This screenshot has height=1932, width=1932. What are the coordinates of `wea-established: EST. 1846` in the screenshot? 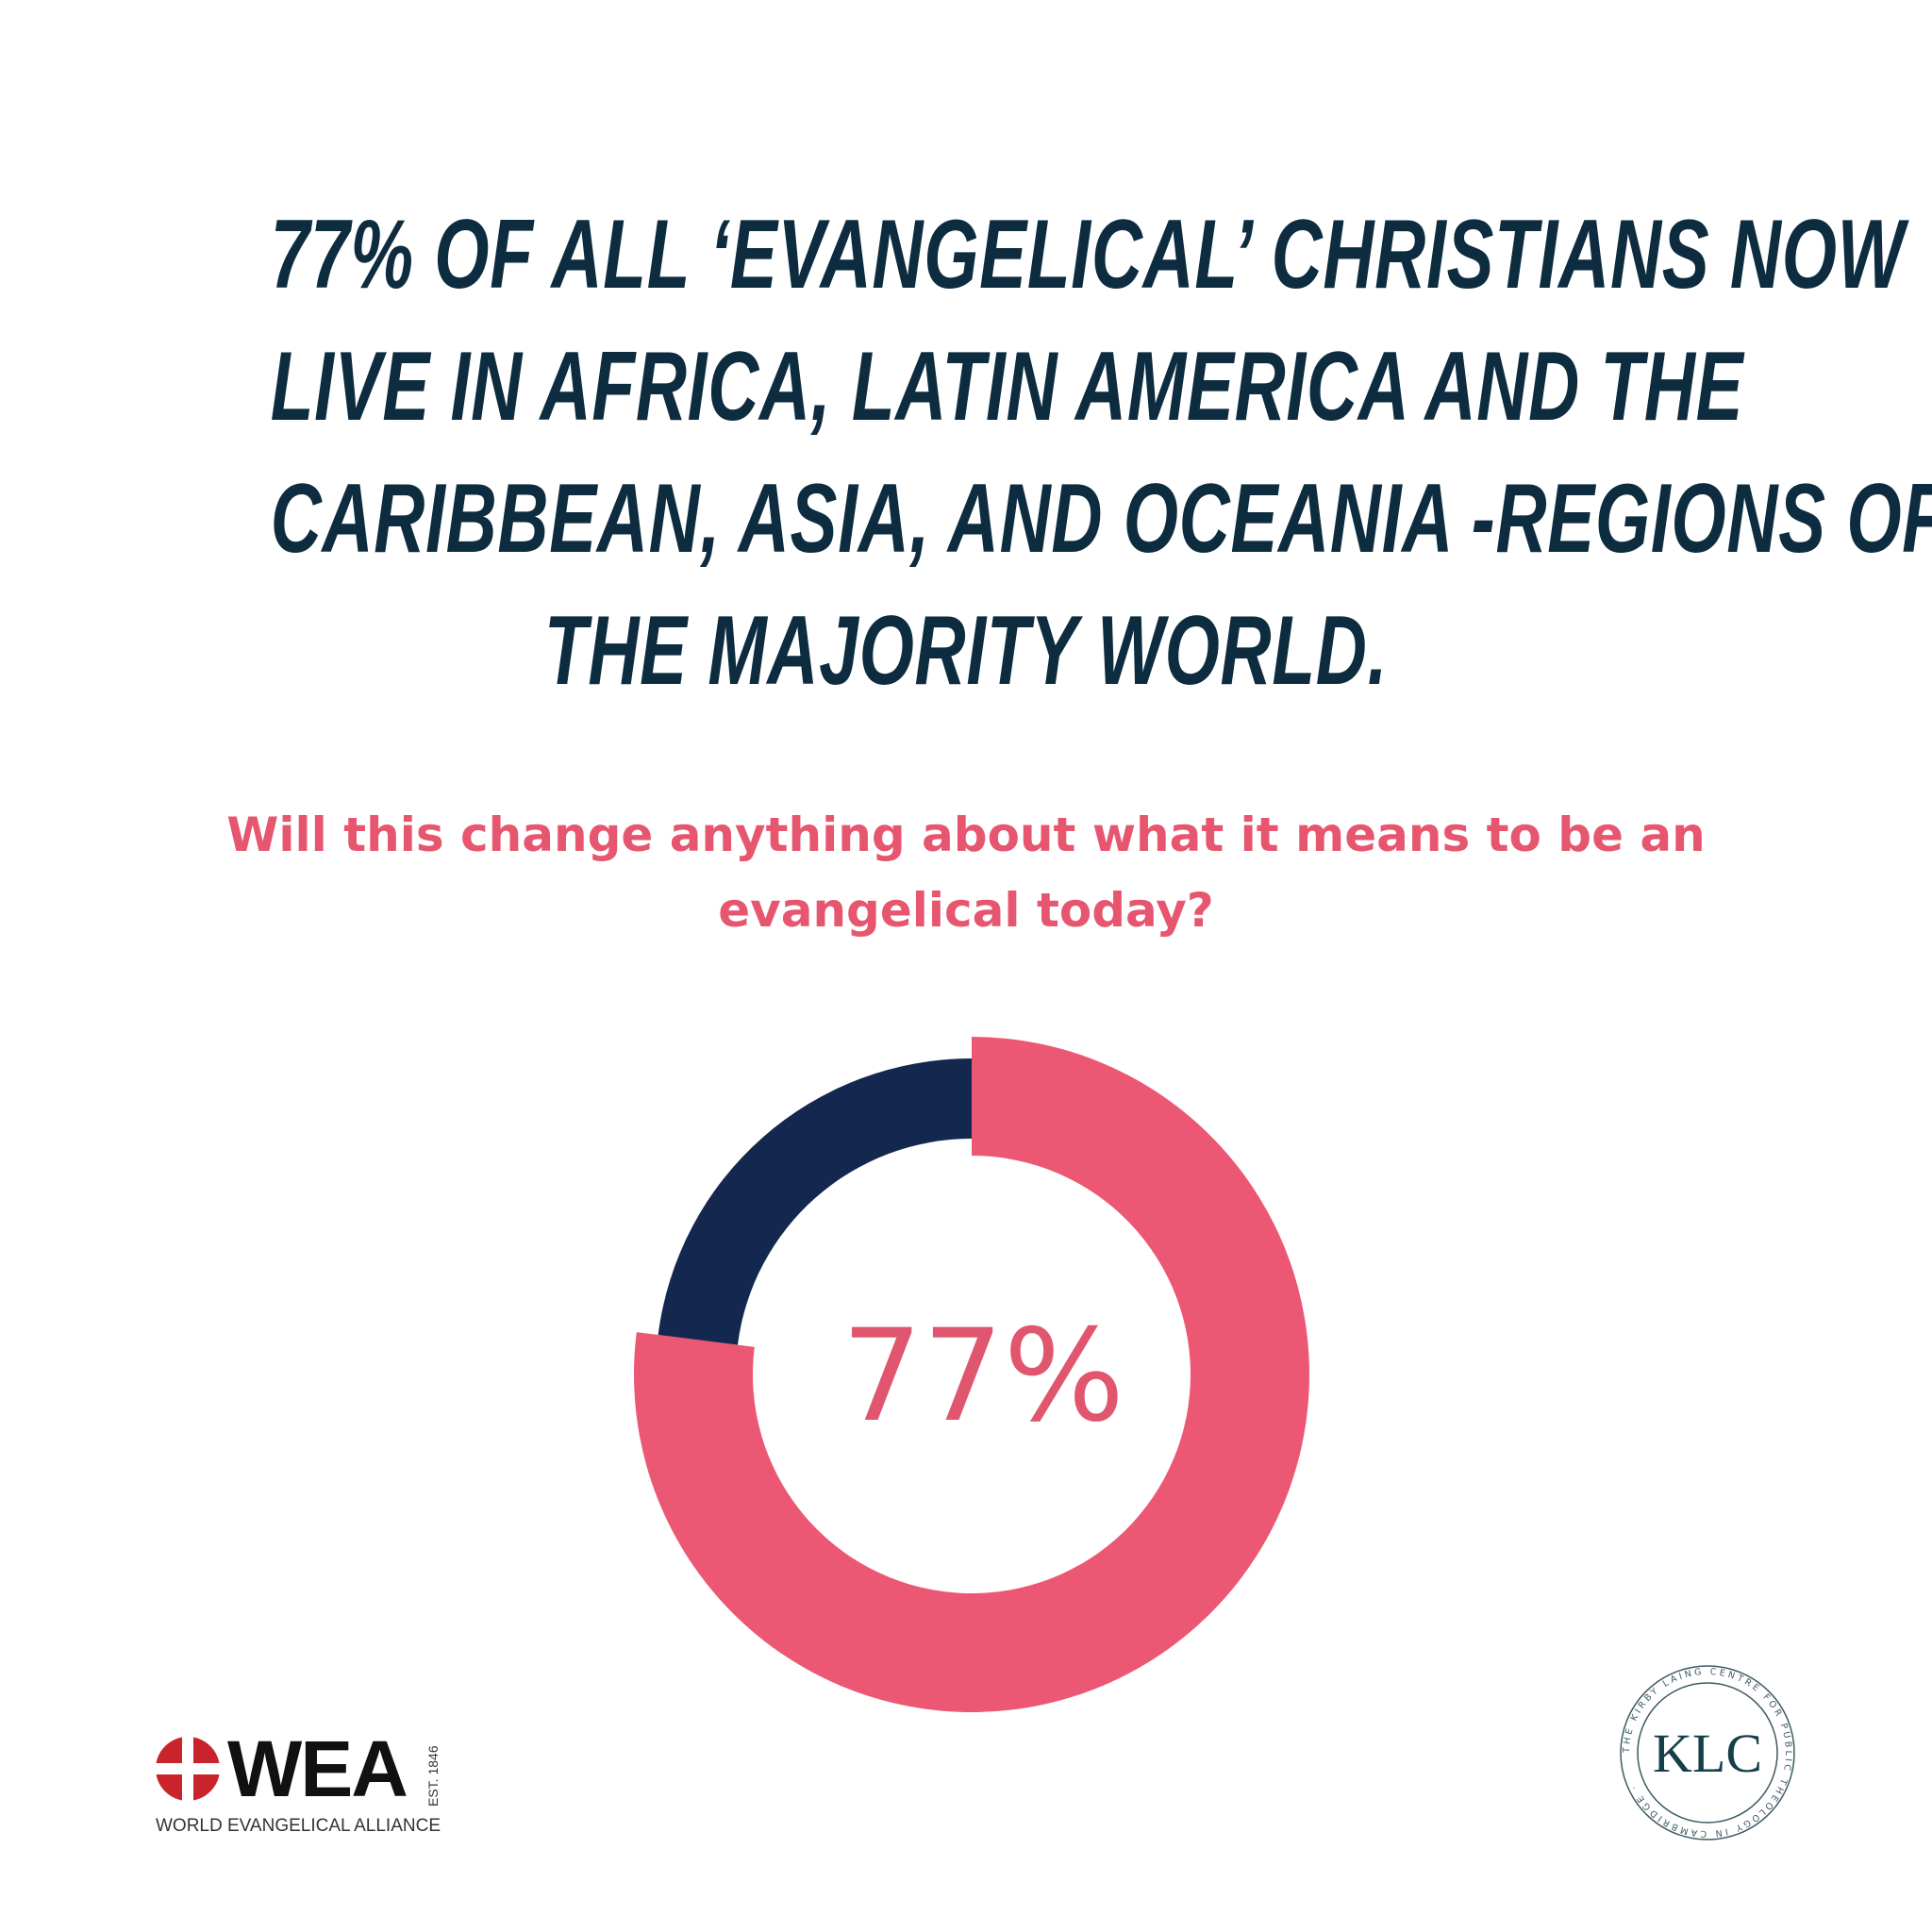 It's located at (433, 1776).